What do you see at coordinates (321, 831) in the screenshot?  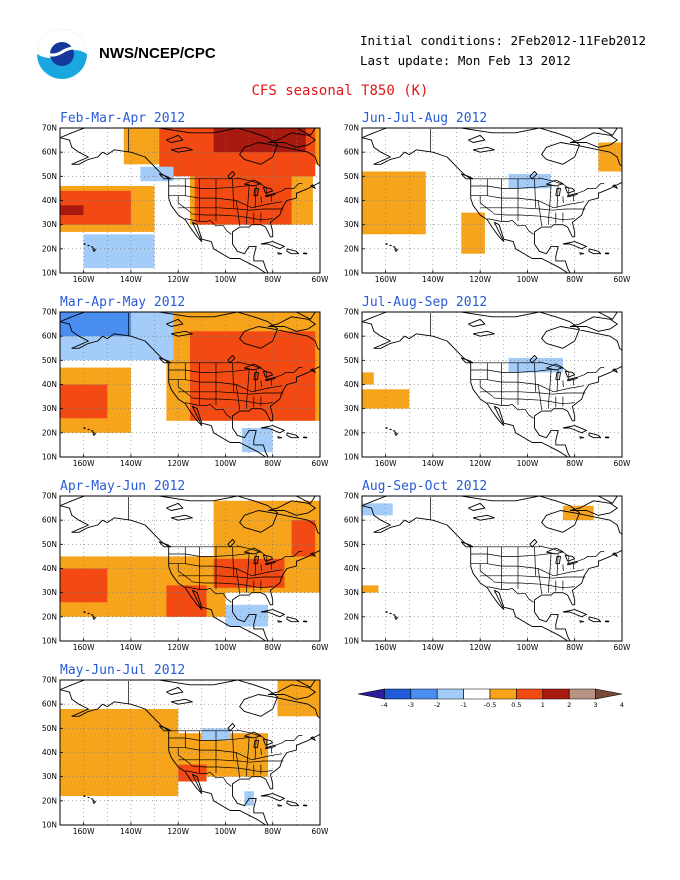 I see `longitude-label: 60W` at bounding box center [321, 831].